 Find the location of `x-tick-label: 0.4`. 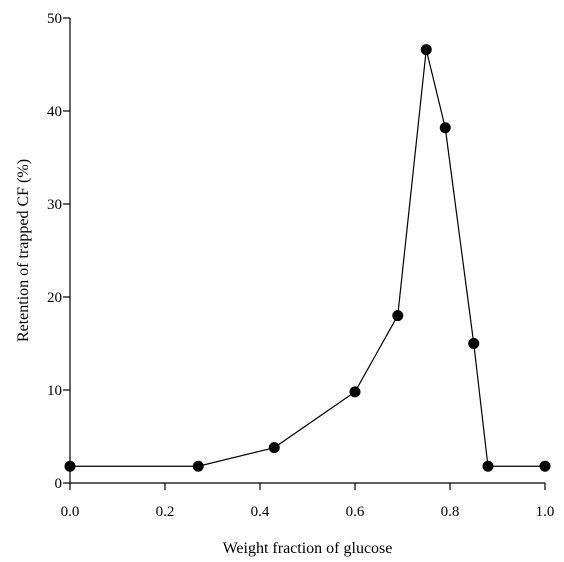

x-tick-label: 0.4 is located at coordinates (260, 512).